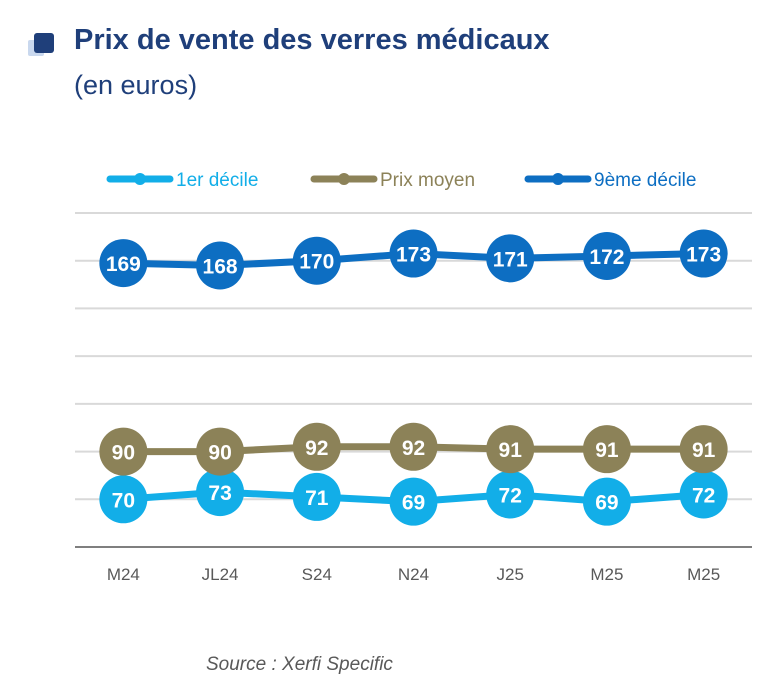 Image resolution: width=769 pixels, height=697 pixels. Describe the element at coordinates (299, 664) in the screenshot. I see `source-note: Source : Xerfi Specific` at that location.